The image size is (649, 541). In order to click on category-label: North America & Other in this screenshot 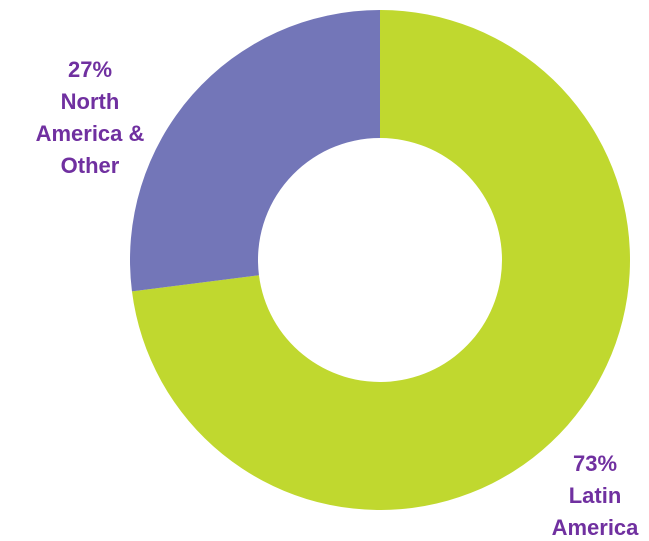, I will do `click(90, 131)`.